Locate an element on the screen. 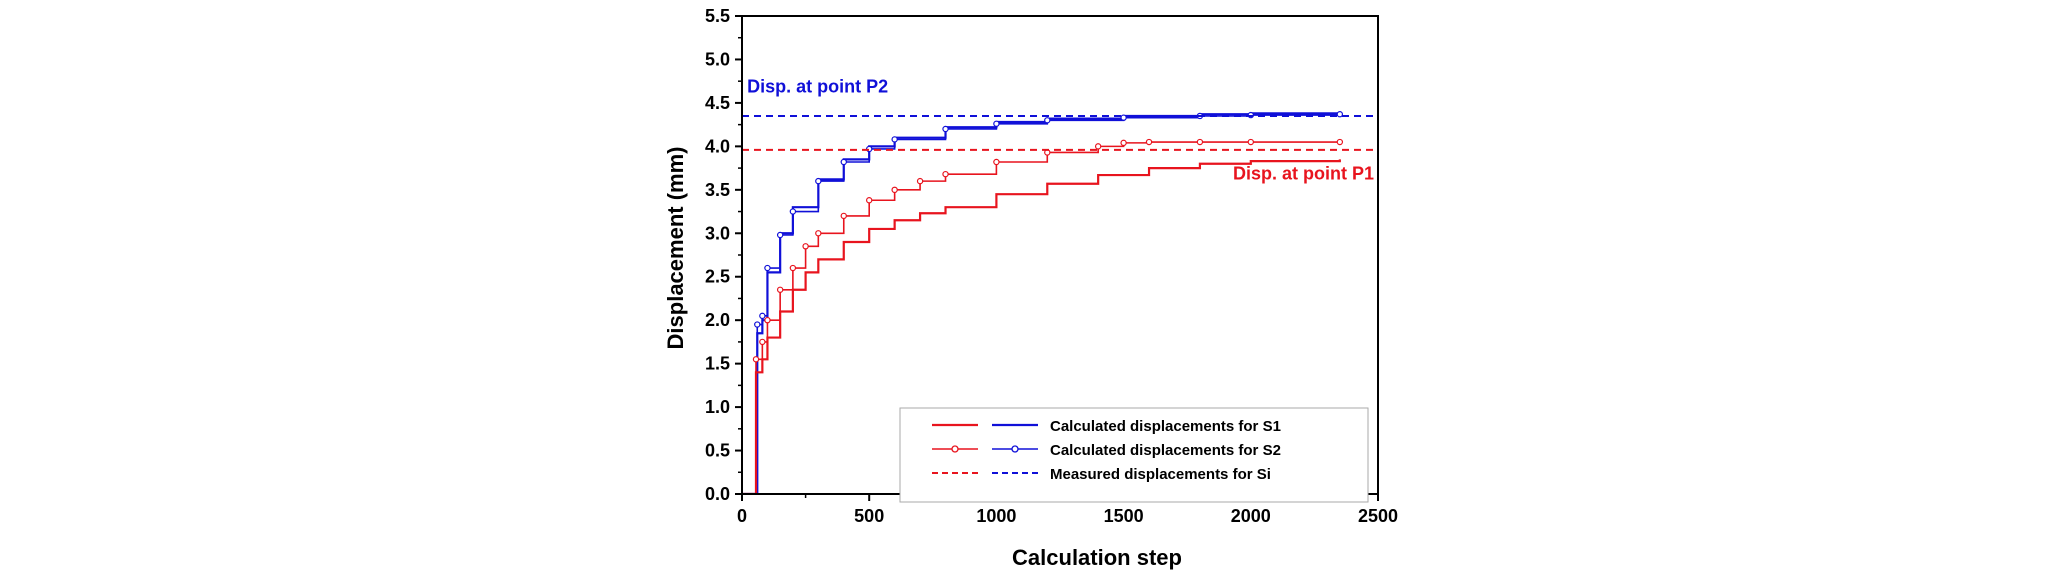  y-tick-label: 2.5 is located at coordinates (717, 277).